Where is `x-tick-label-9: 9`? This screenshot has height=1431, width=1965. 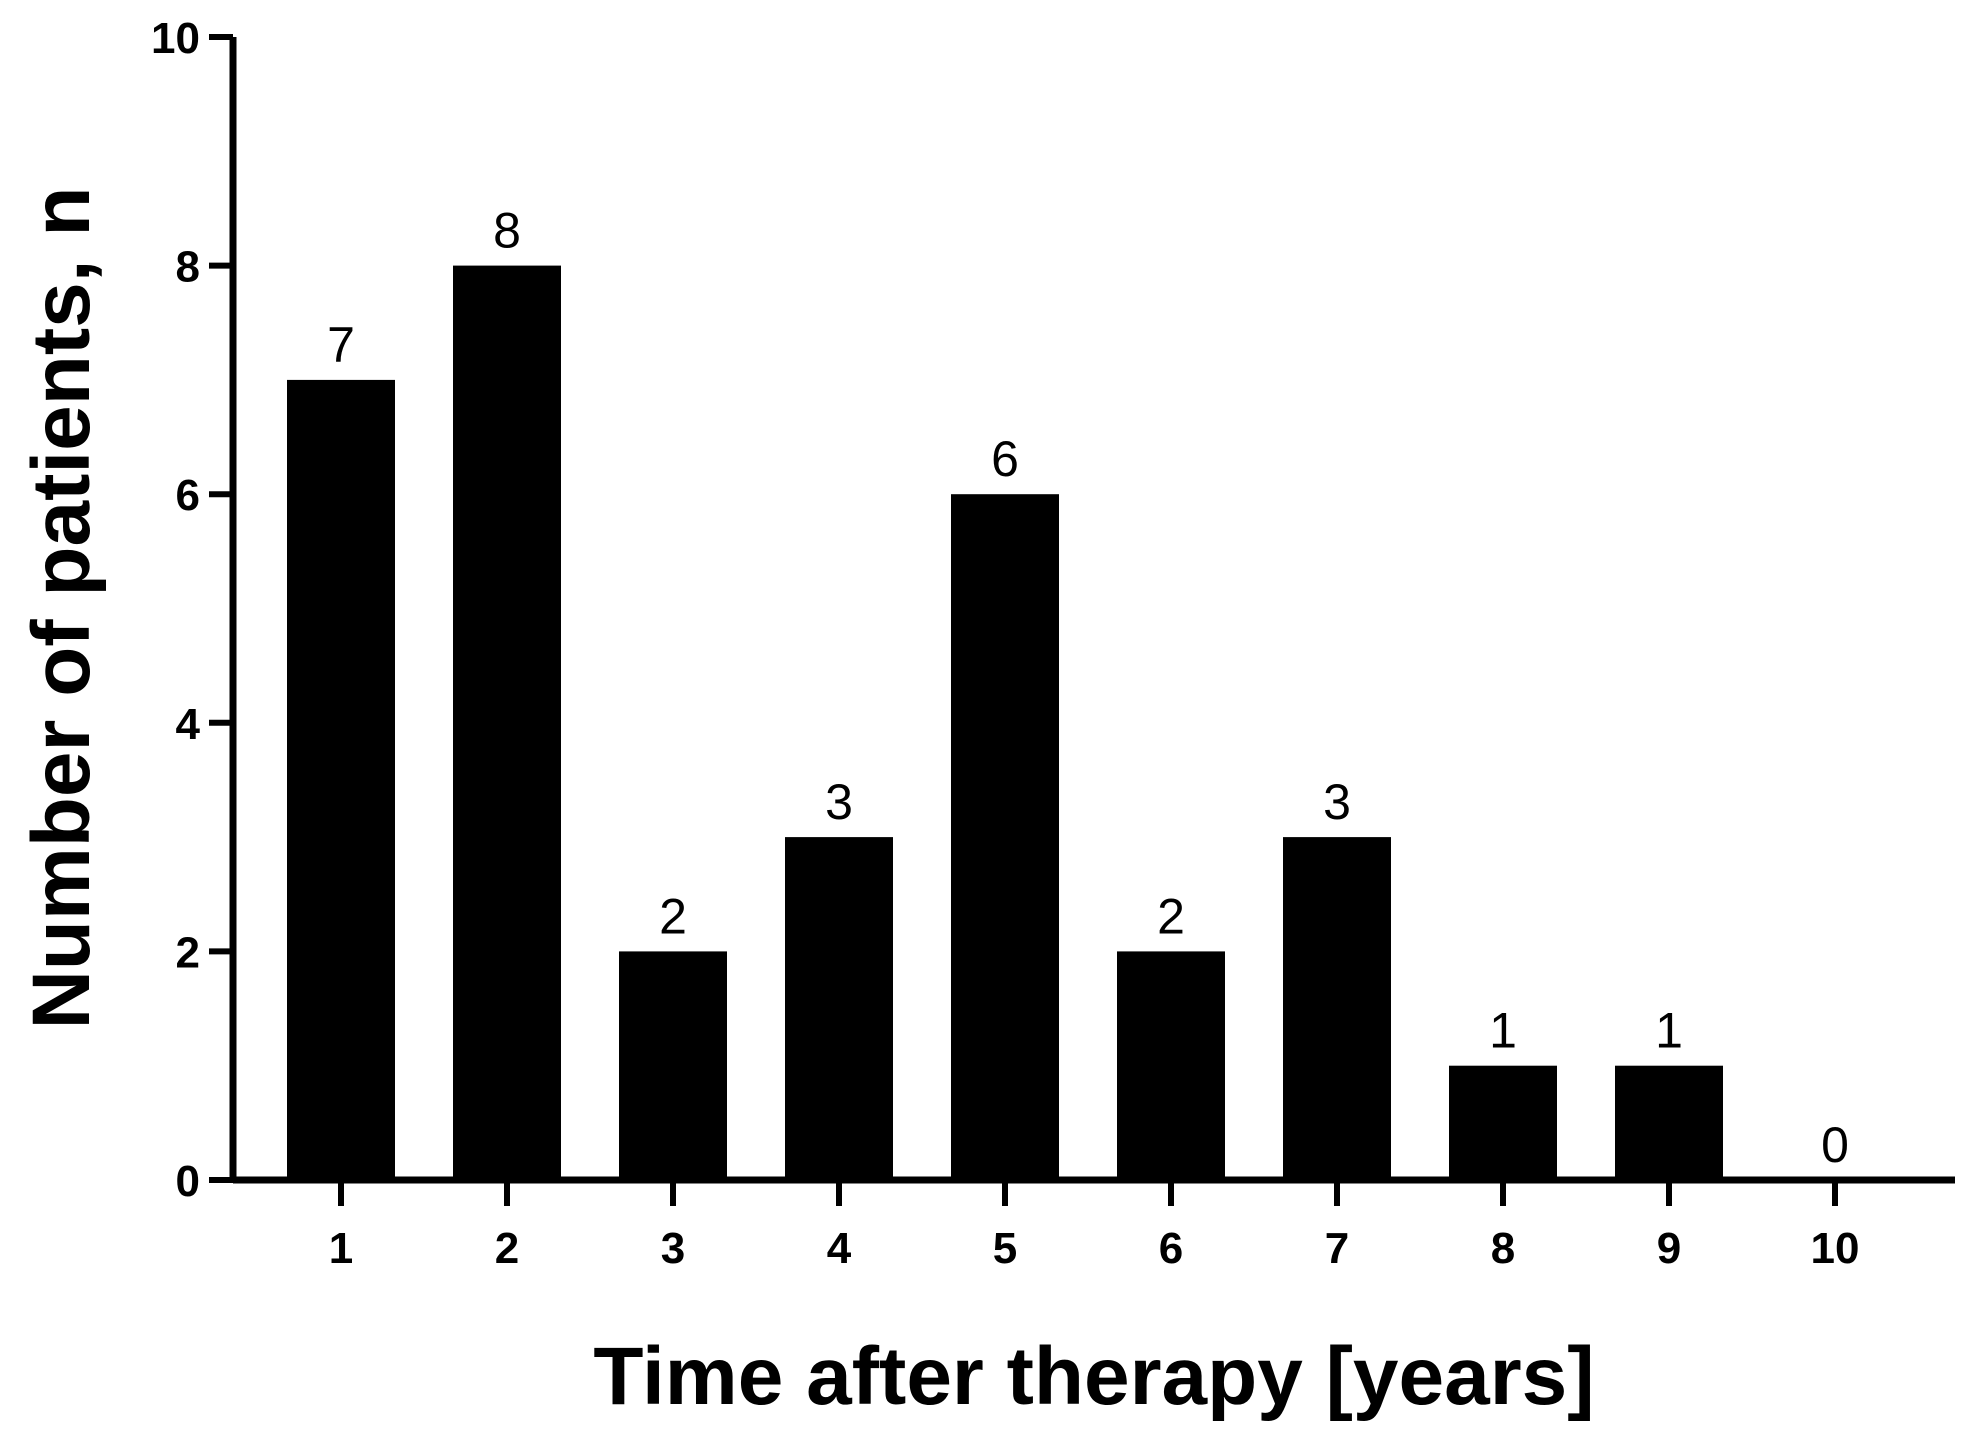
x-tick-label-9: 9 is located at coordinates (1669, 1248).